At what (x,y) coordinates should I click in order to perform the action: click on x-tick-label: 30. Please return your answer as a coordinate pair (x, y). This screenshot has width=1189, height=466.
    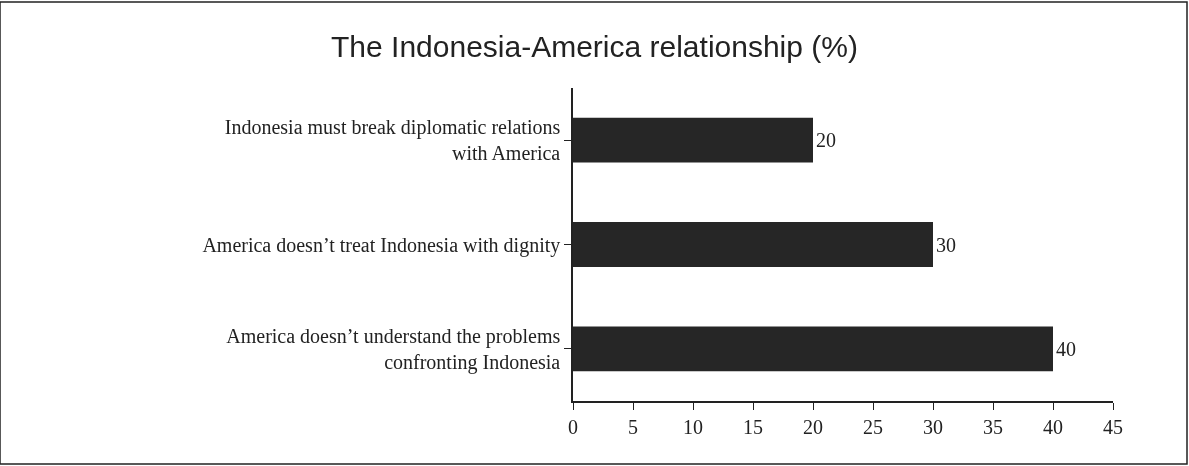
    Looking at the image, I should click on (933, 426).